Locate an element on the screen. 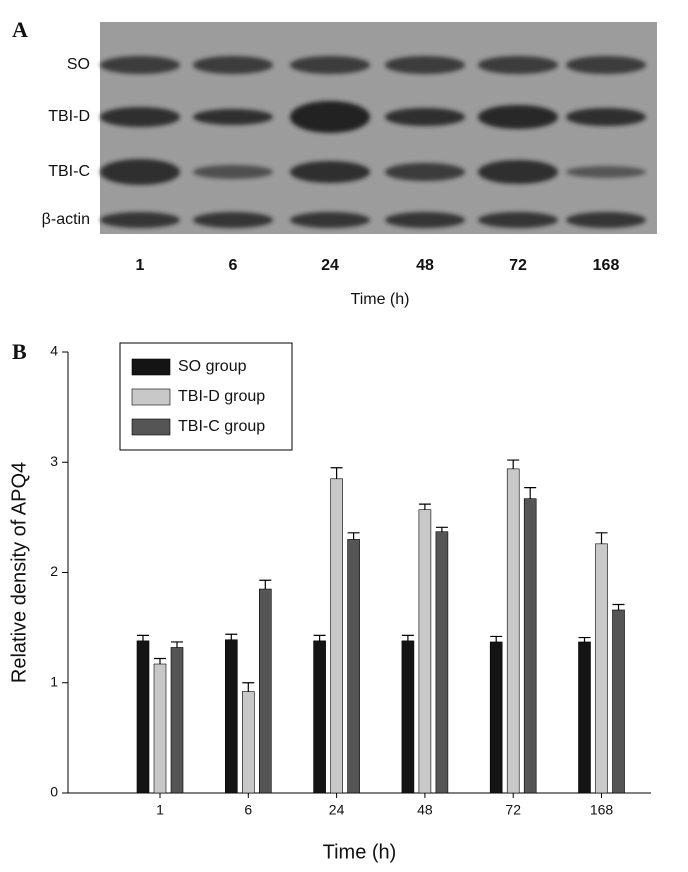 Image resolution: width=688 pixels, height=872 pixels. y-tick-label: 4 is located at coordinates (54, 351).